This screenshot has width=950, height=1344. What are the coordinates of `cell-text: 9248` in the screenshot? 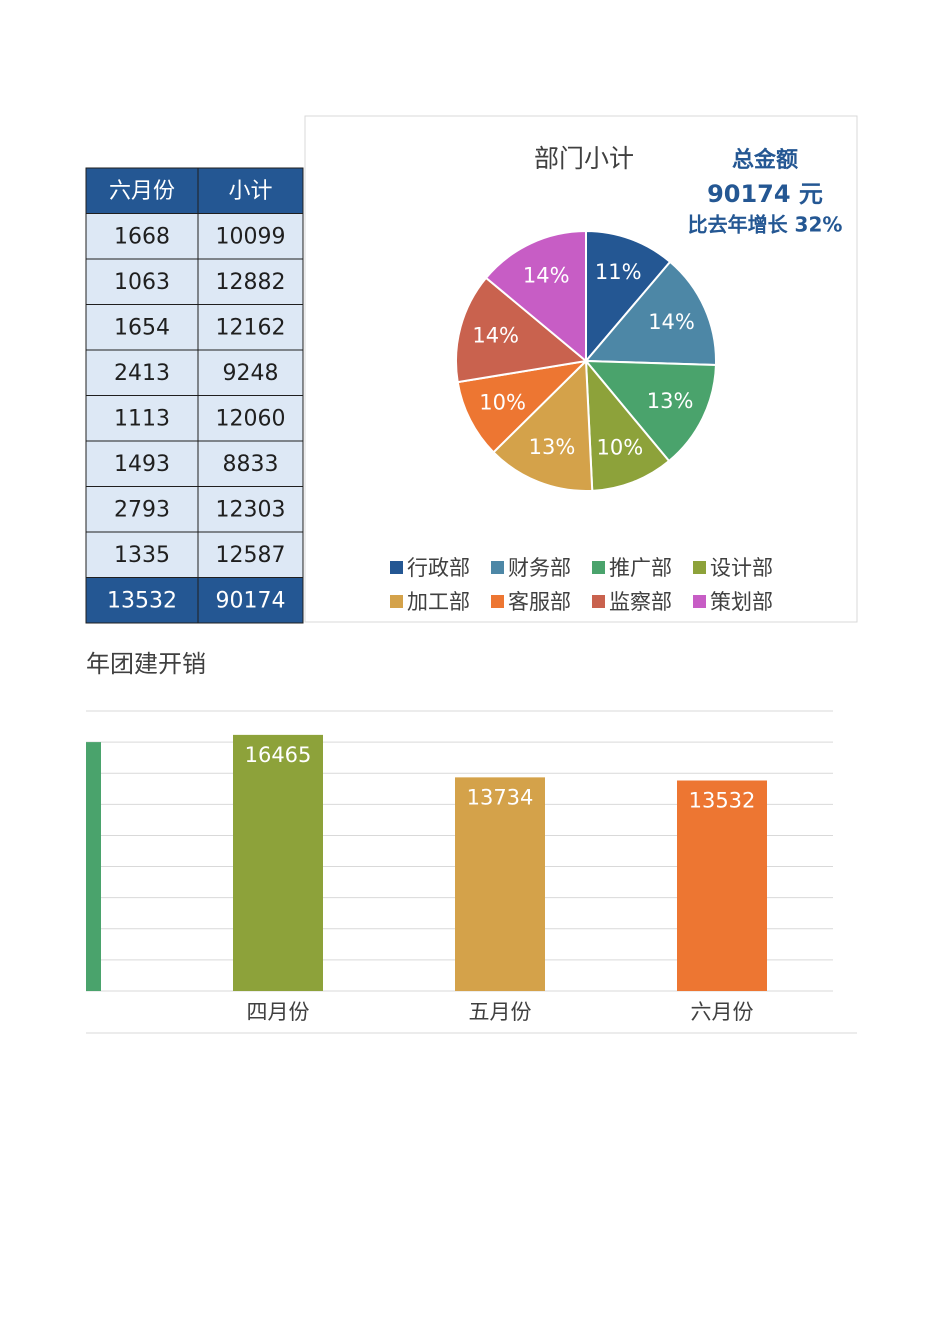 It's located at (251, 373).